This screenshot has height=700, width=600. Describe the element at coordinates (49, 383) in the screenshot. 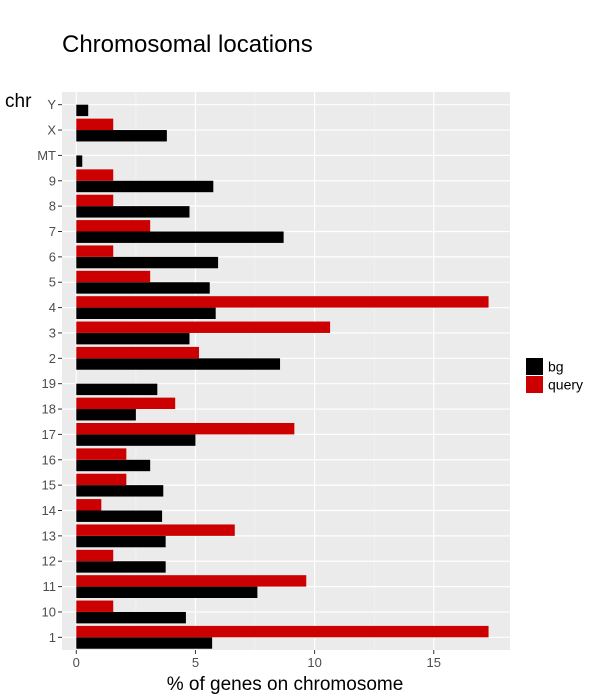

I see `y-tick-label: 19` at that location.